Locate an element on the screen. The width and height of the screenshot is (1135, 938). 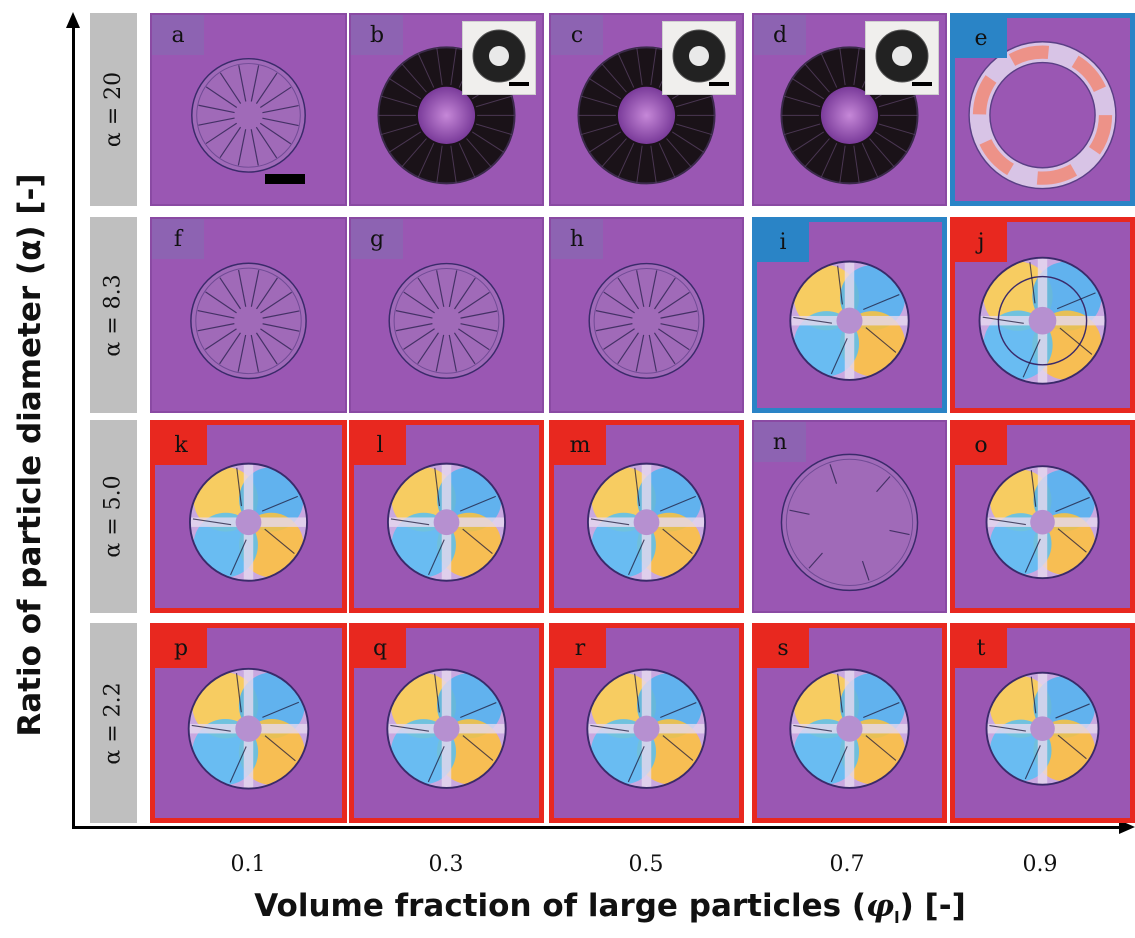
panel-letter: t is located at coordinates (981, 648).